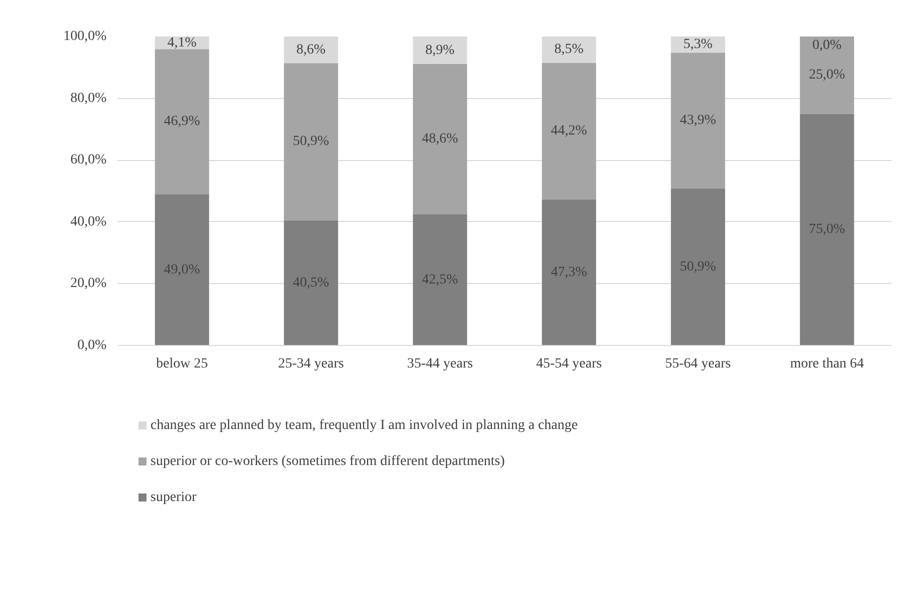 This screenshot has height=595, width=912. What do you see at coordinates (92, 345) in the screenshot?
I see `y-tick-label: 0,0%` at bounding box center [92, 345].